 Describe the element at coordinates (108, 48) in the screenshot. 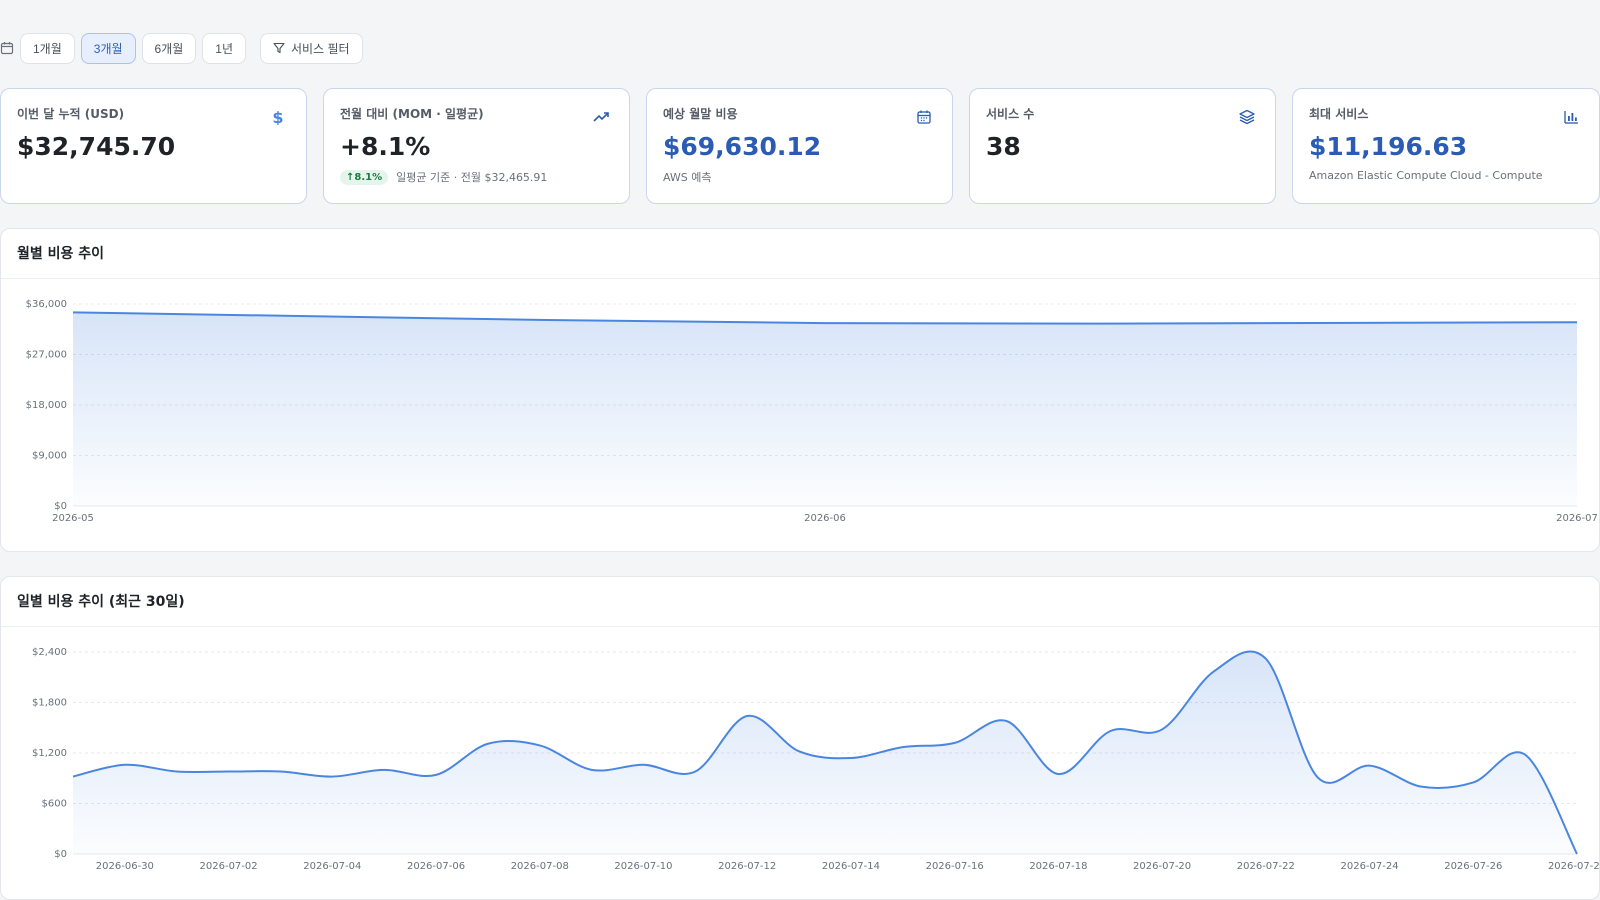

I see `range-3m-button: 3개월` at that location.